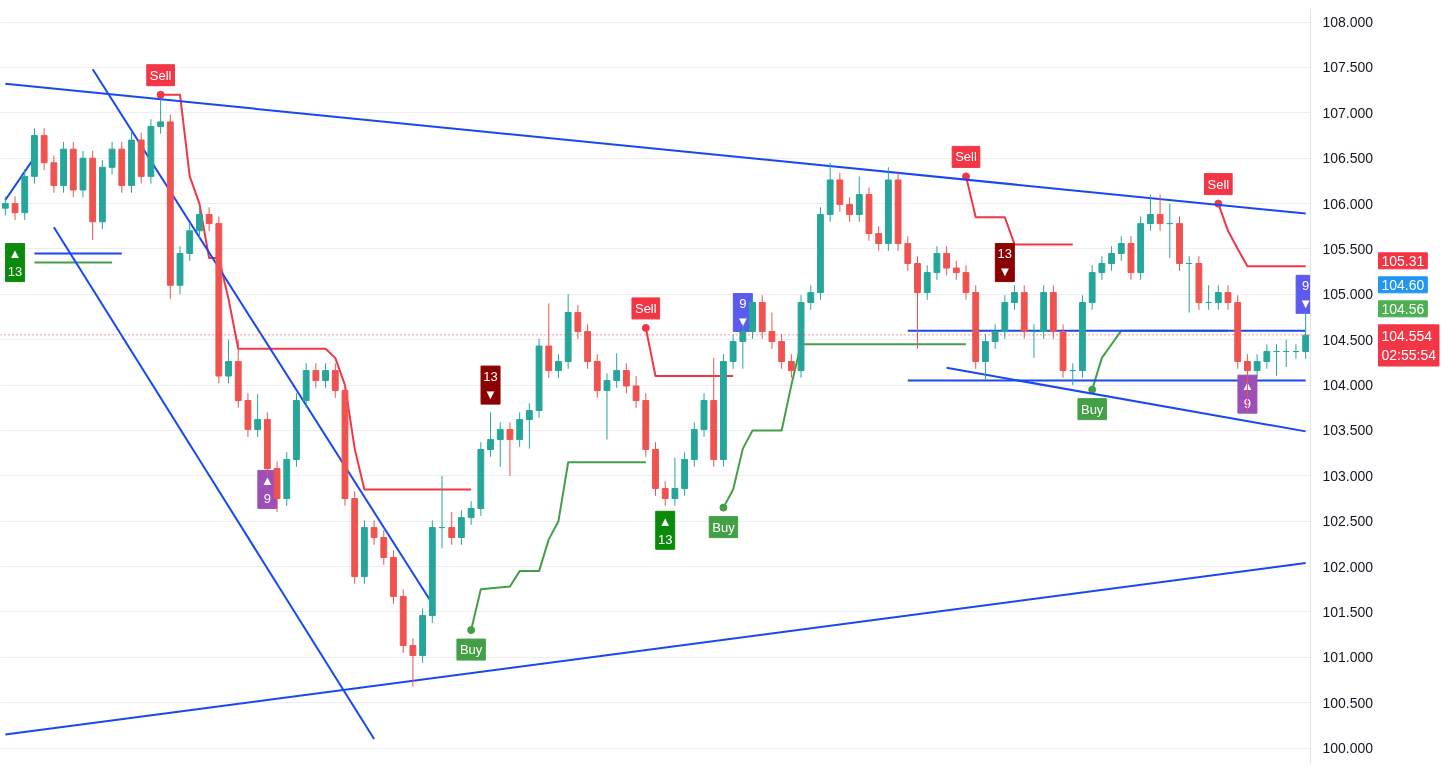 Image resolution: width=1456 pixels, height=771 pixels. What do you see at coordinates (1348, 611) in the screenshot?
I see `y-tick-label: 101.500` at bounding box center [1348, 611].